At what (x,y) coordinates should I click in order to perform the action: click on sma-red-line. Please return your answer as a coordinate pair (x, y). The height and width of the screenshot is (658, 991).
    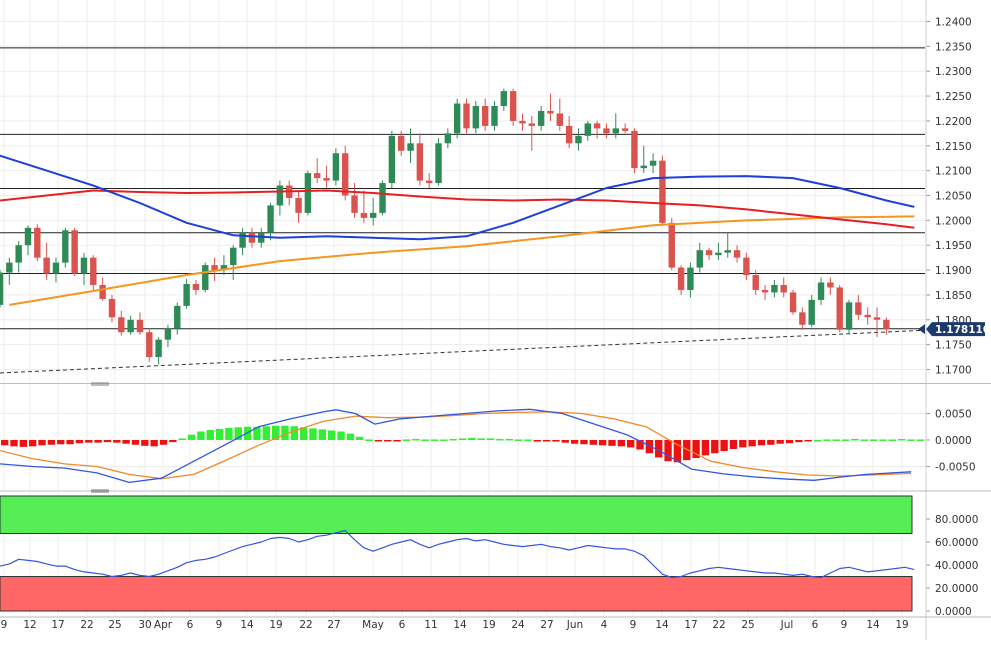
    Looking at the image, I should click on (457, 209).